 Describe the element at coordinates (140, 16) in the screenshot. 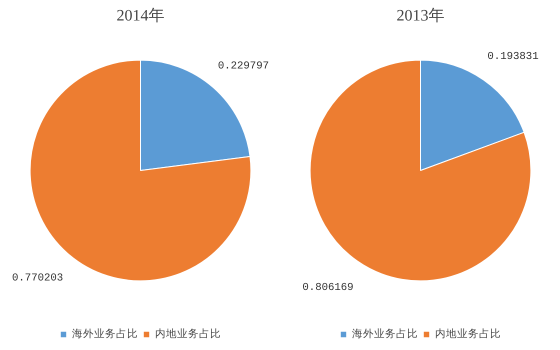

I see `chart-title: 2014年` at that location.